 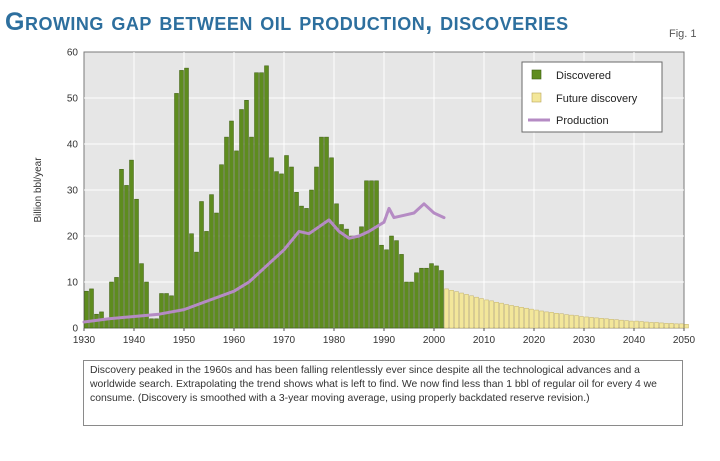 I want to click on y-tick-label: 20, so click(x=73, y=237).